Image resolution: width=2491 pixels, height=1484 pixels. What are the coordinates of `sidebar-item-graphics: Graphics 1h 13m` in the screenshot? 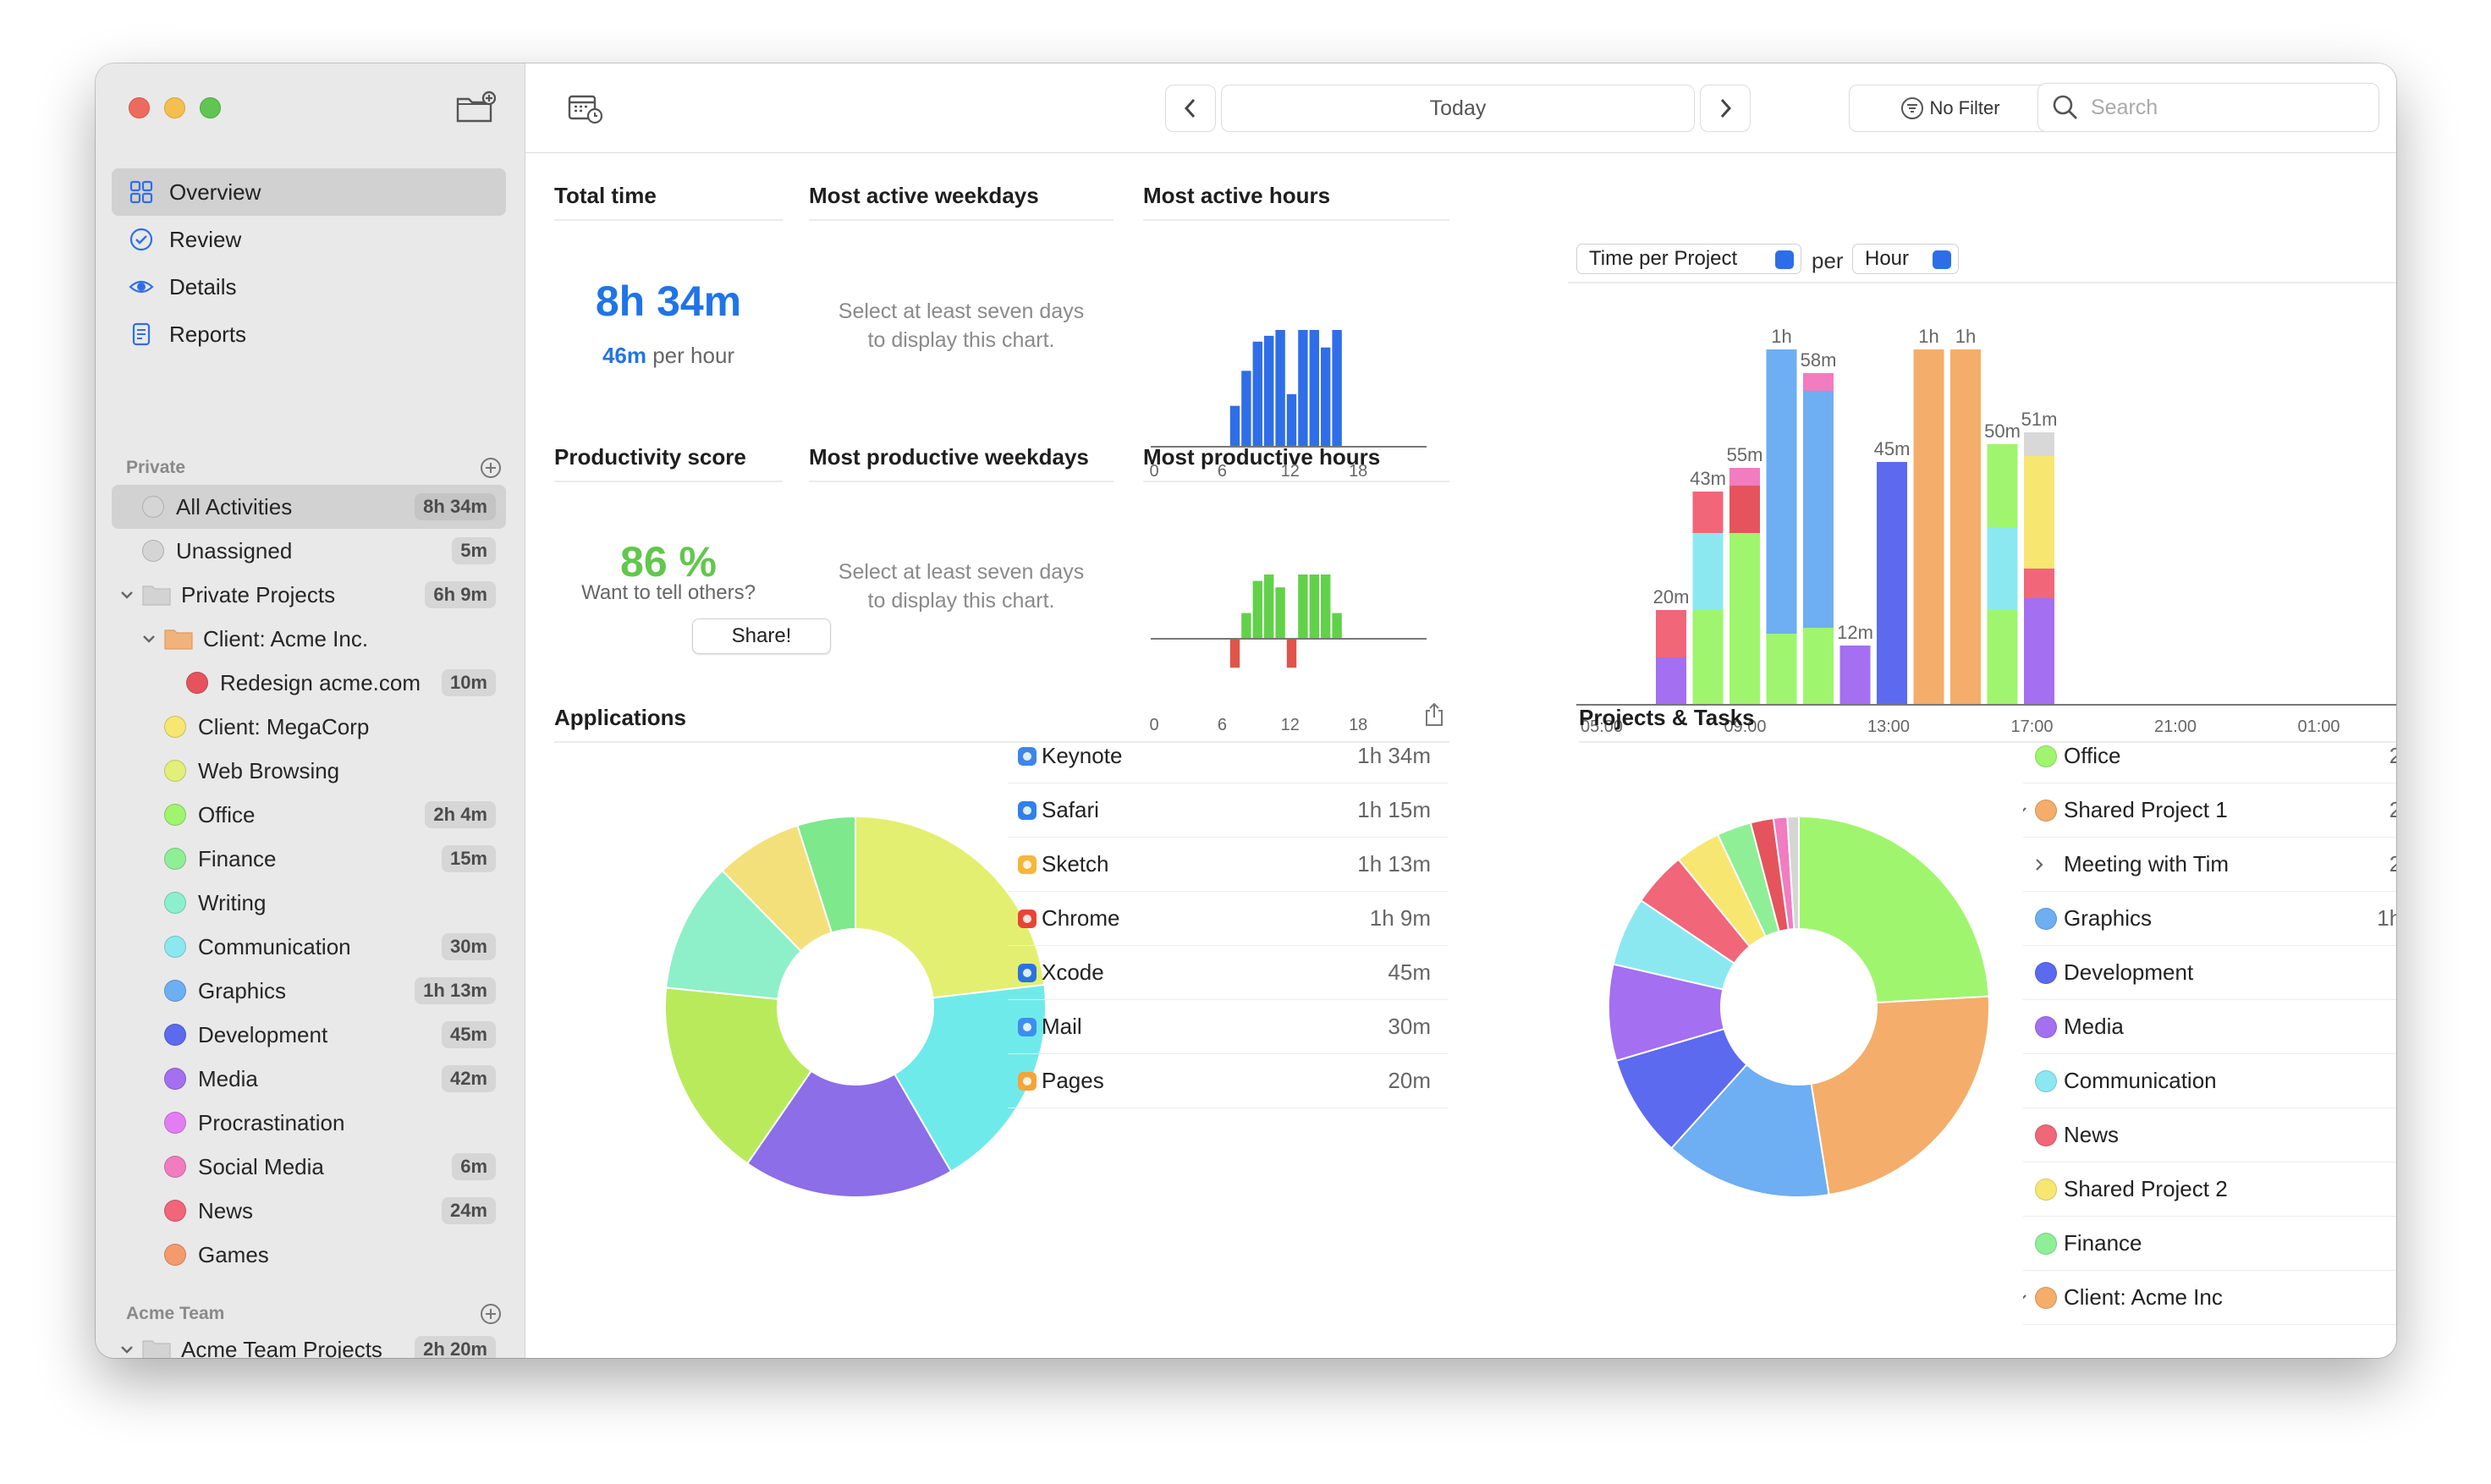 It's located at (309, 991).